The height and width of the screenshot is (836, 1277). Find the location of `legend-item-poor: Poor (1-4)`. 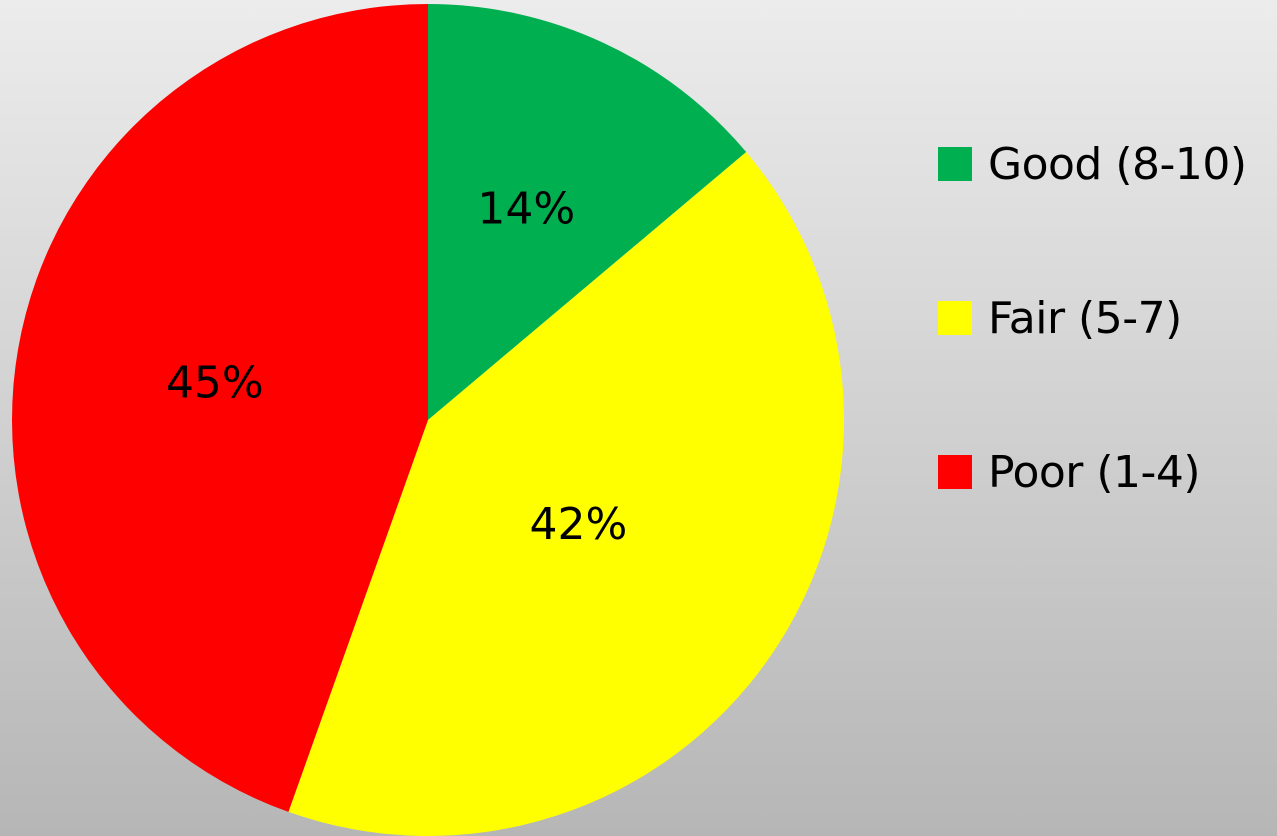

legend-item-poor: Poor (1-4) is located at coordinates (1107, 472).